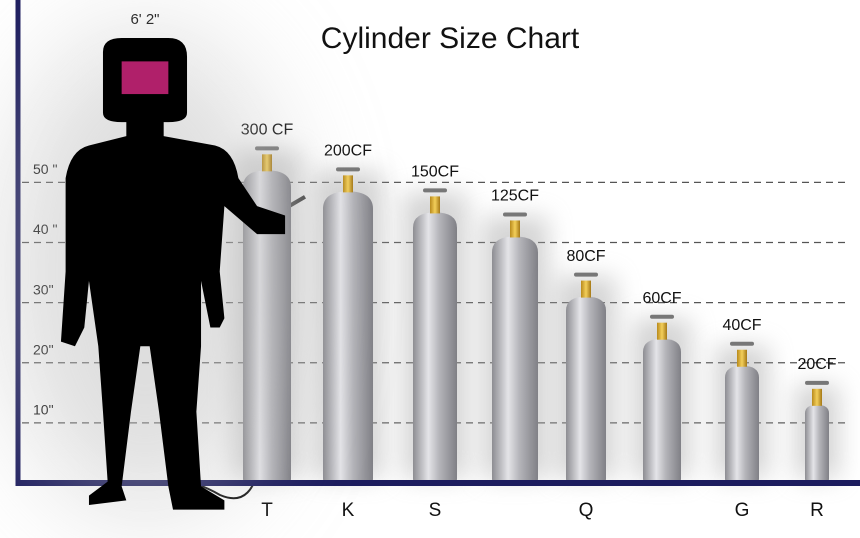 Image resolution: width=860 pixels, height=538 pixels. I want to click on cylinder-label: 40CF, so click(741, 325).